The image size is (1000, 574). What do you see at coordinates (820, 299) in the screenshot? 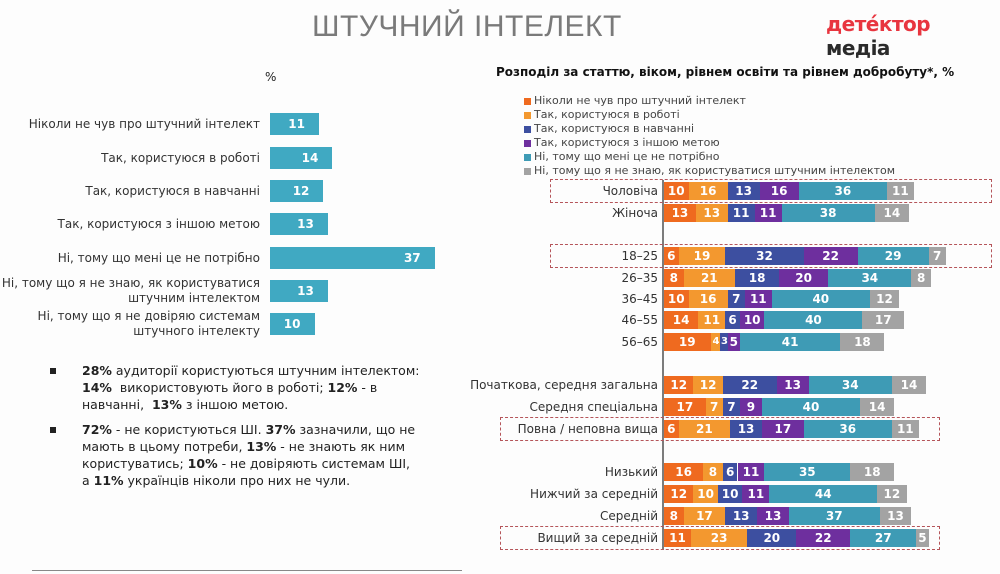
I see `bar-segment: 40` at bounding box center [820, 299].